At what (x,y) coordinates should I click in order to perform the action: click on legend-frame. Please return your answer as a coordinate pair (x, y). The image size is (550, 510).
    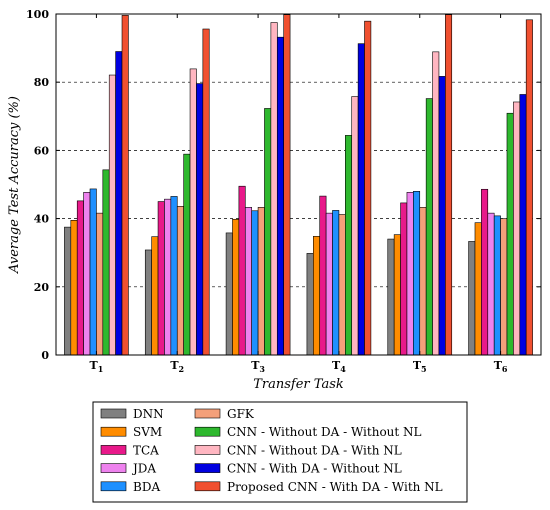
    Looking at the image, I should click on (280, 452).